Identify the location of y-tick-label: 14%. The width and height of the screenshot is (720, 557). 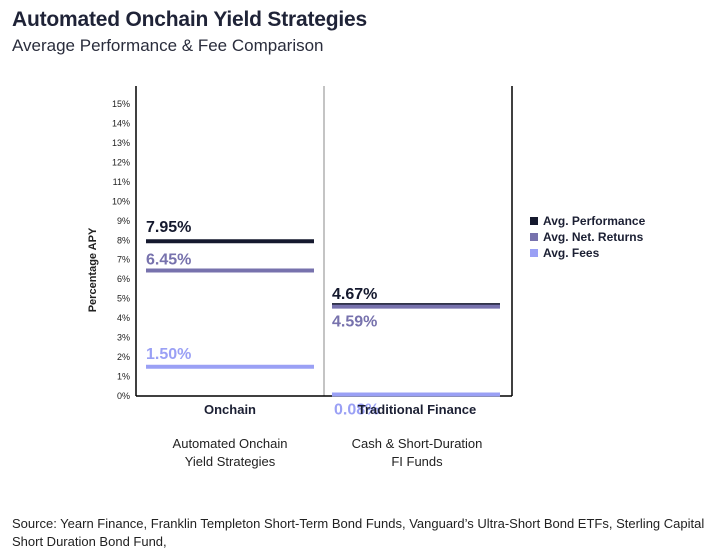
(121, 123).